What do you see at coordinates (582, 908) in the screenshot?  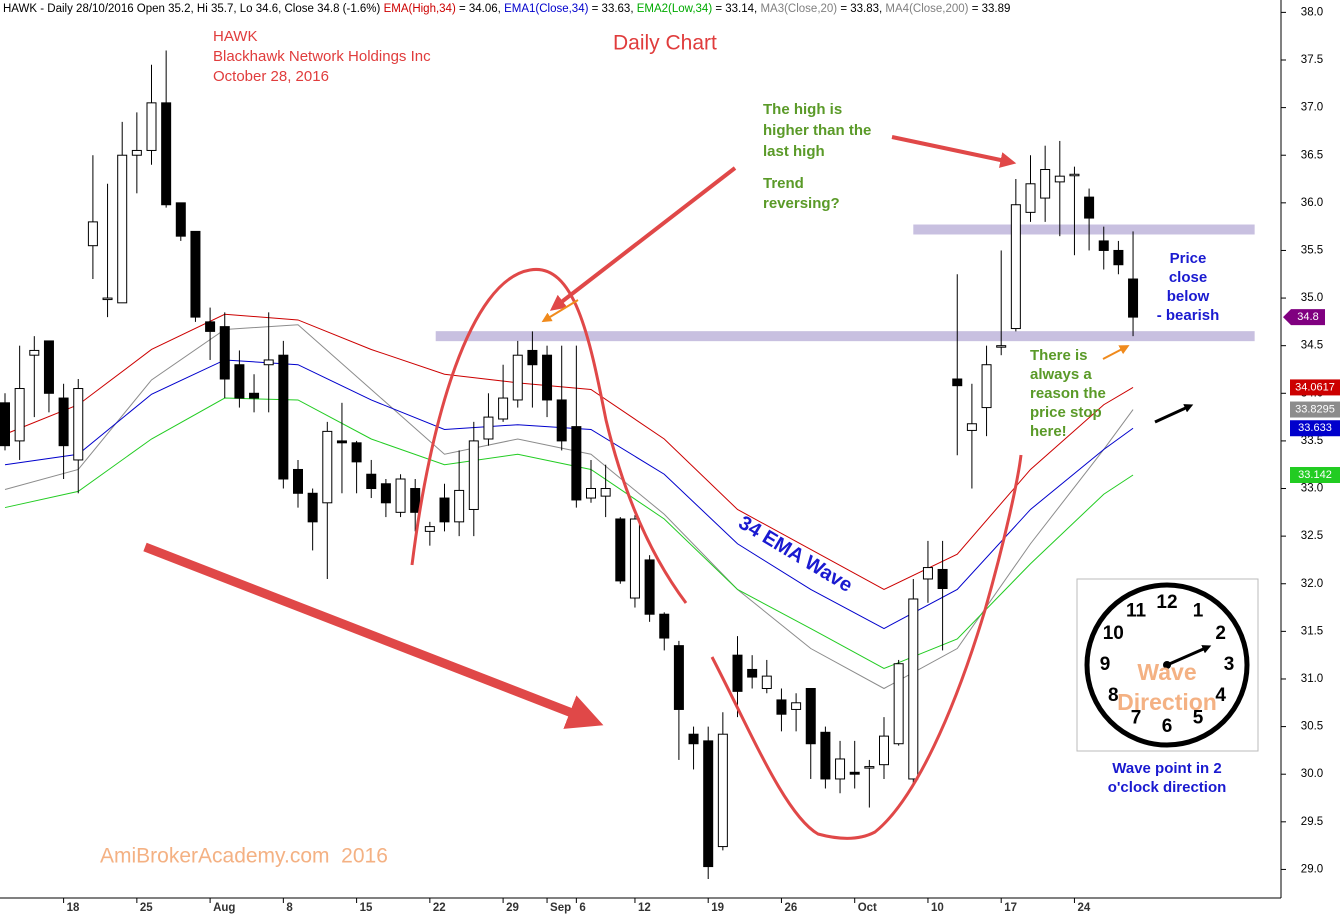 I see `x-tick-label: 6` at bounding box center [582, 908].